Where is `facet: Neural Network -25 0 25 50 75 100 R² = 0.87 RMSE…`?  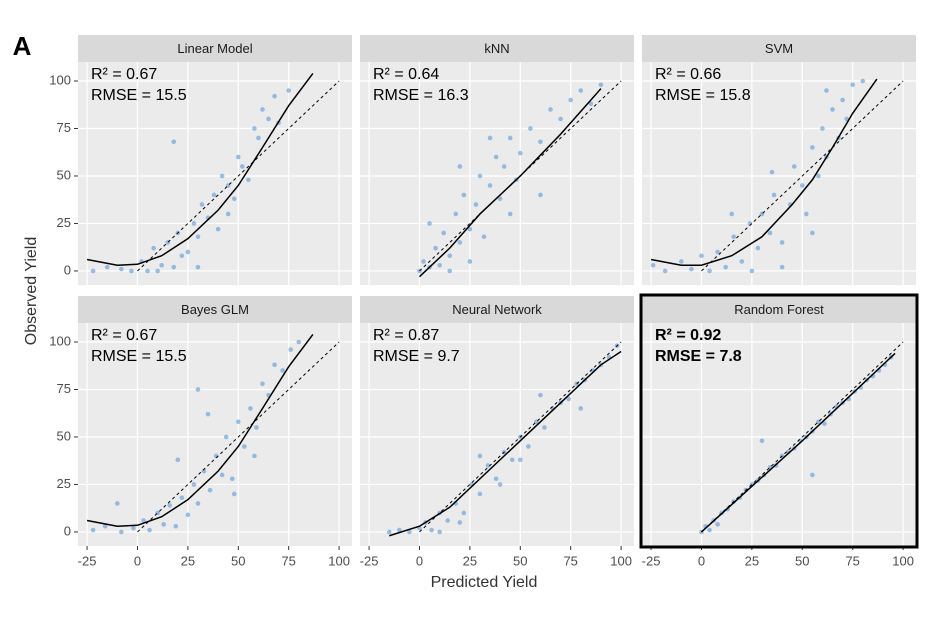
facet: Neural Network -25 0 25 50 75 100 R² = 0.87 RMSE… is located at coordinates (497, 432).